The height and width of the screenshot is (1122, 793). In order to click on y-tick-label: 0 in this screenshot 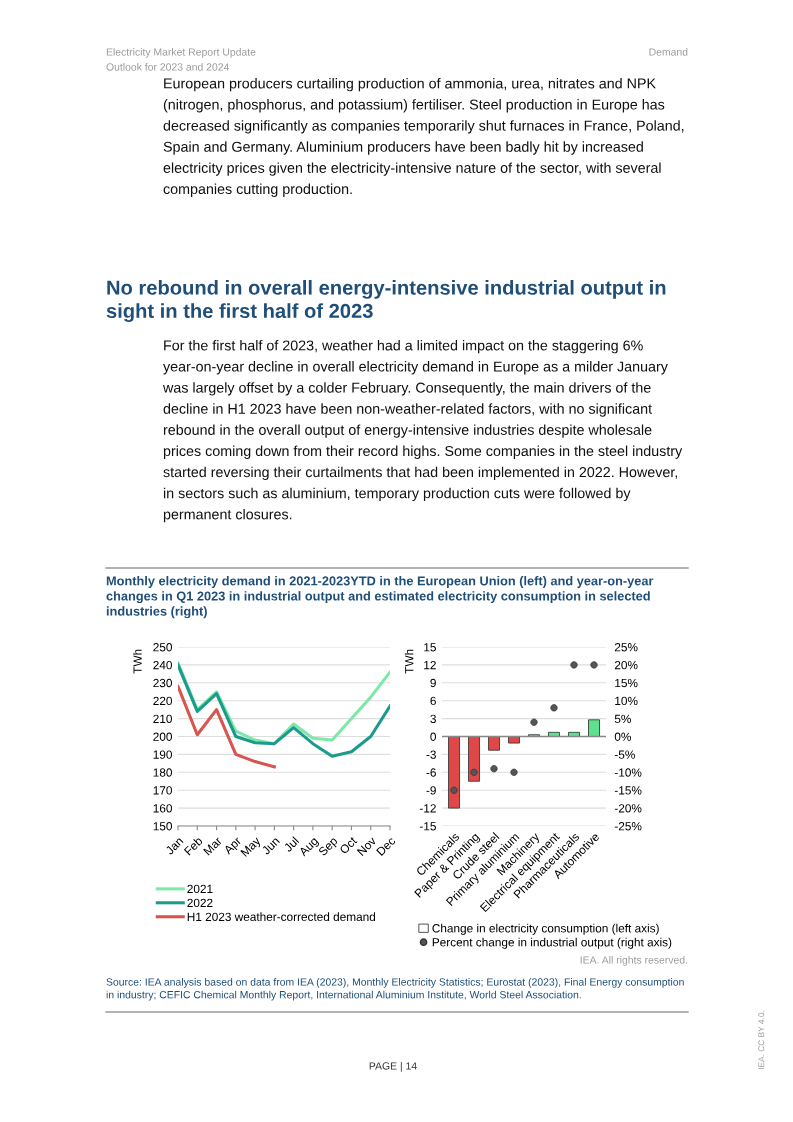, I will do `click(433, 736)`.